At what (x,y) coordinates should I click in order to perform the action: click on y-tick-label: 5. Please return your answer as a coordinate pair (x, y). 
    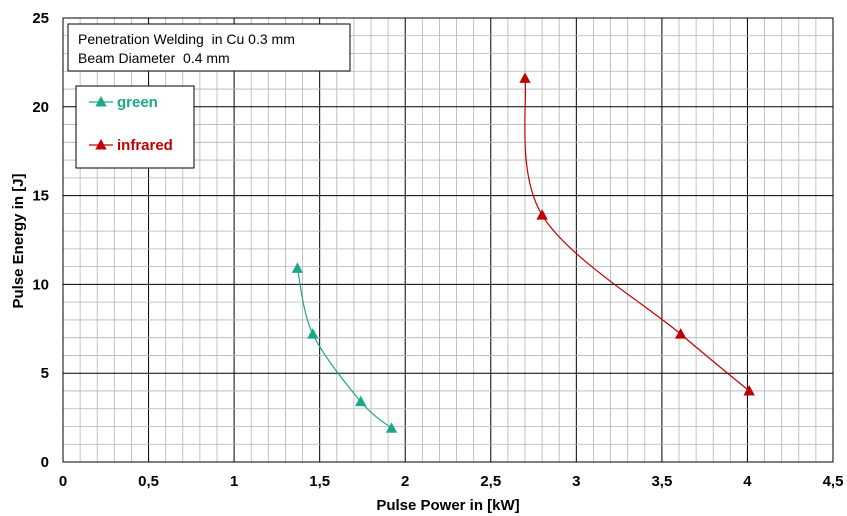
    Looking at the image, I should click on (45, 373).